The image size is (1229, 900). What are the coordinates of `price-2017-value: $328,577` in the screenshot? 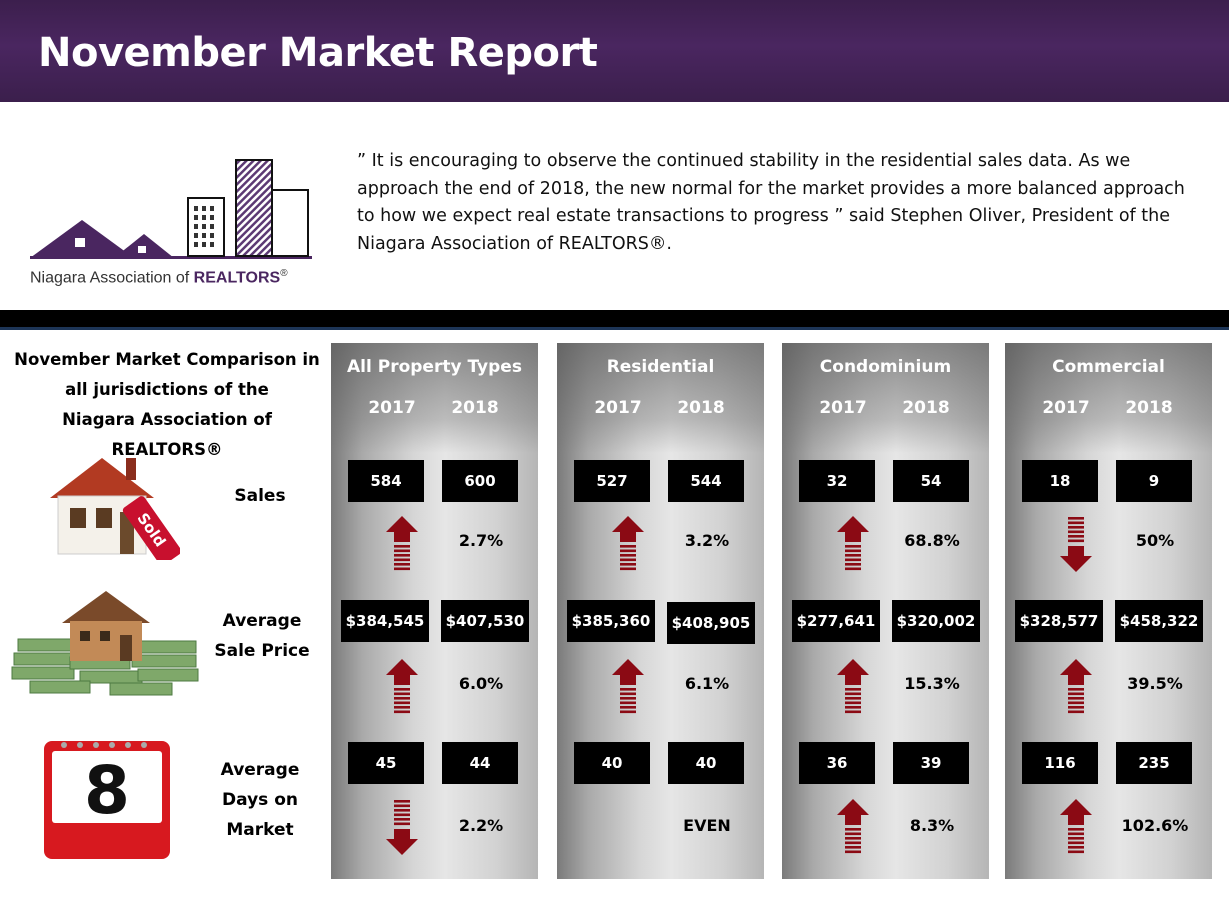 It's located at (1059, 621).